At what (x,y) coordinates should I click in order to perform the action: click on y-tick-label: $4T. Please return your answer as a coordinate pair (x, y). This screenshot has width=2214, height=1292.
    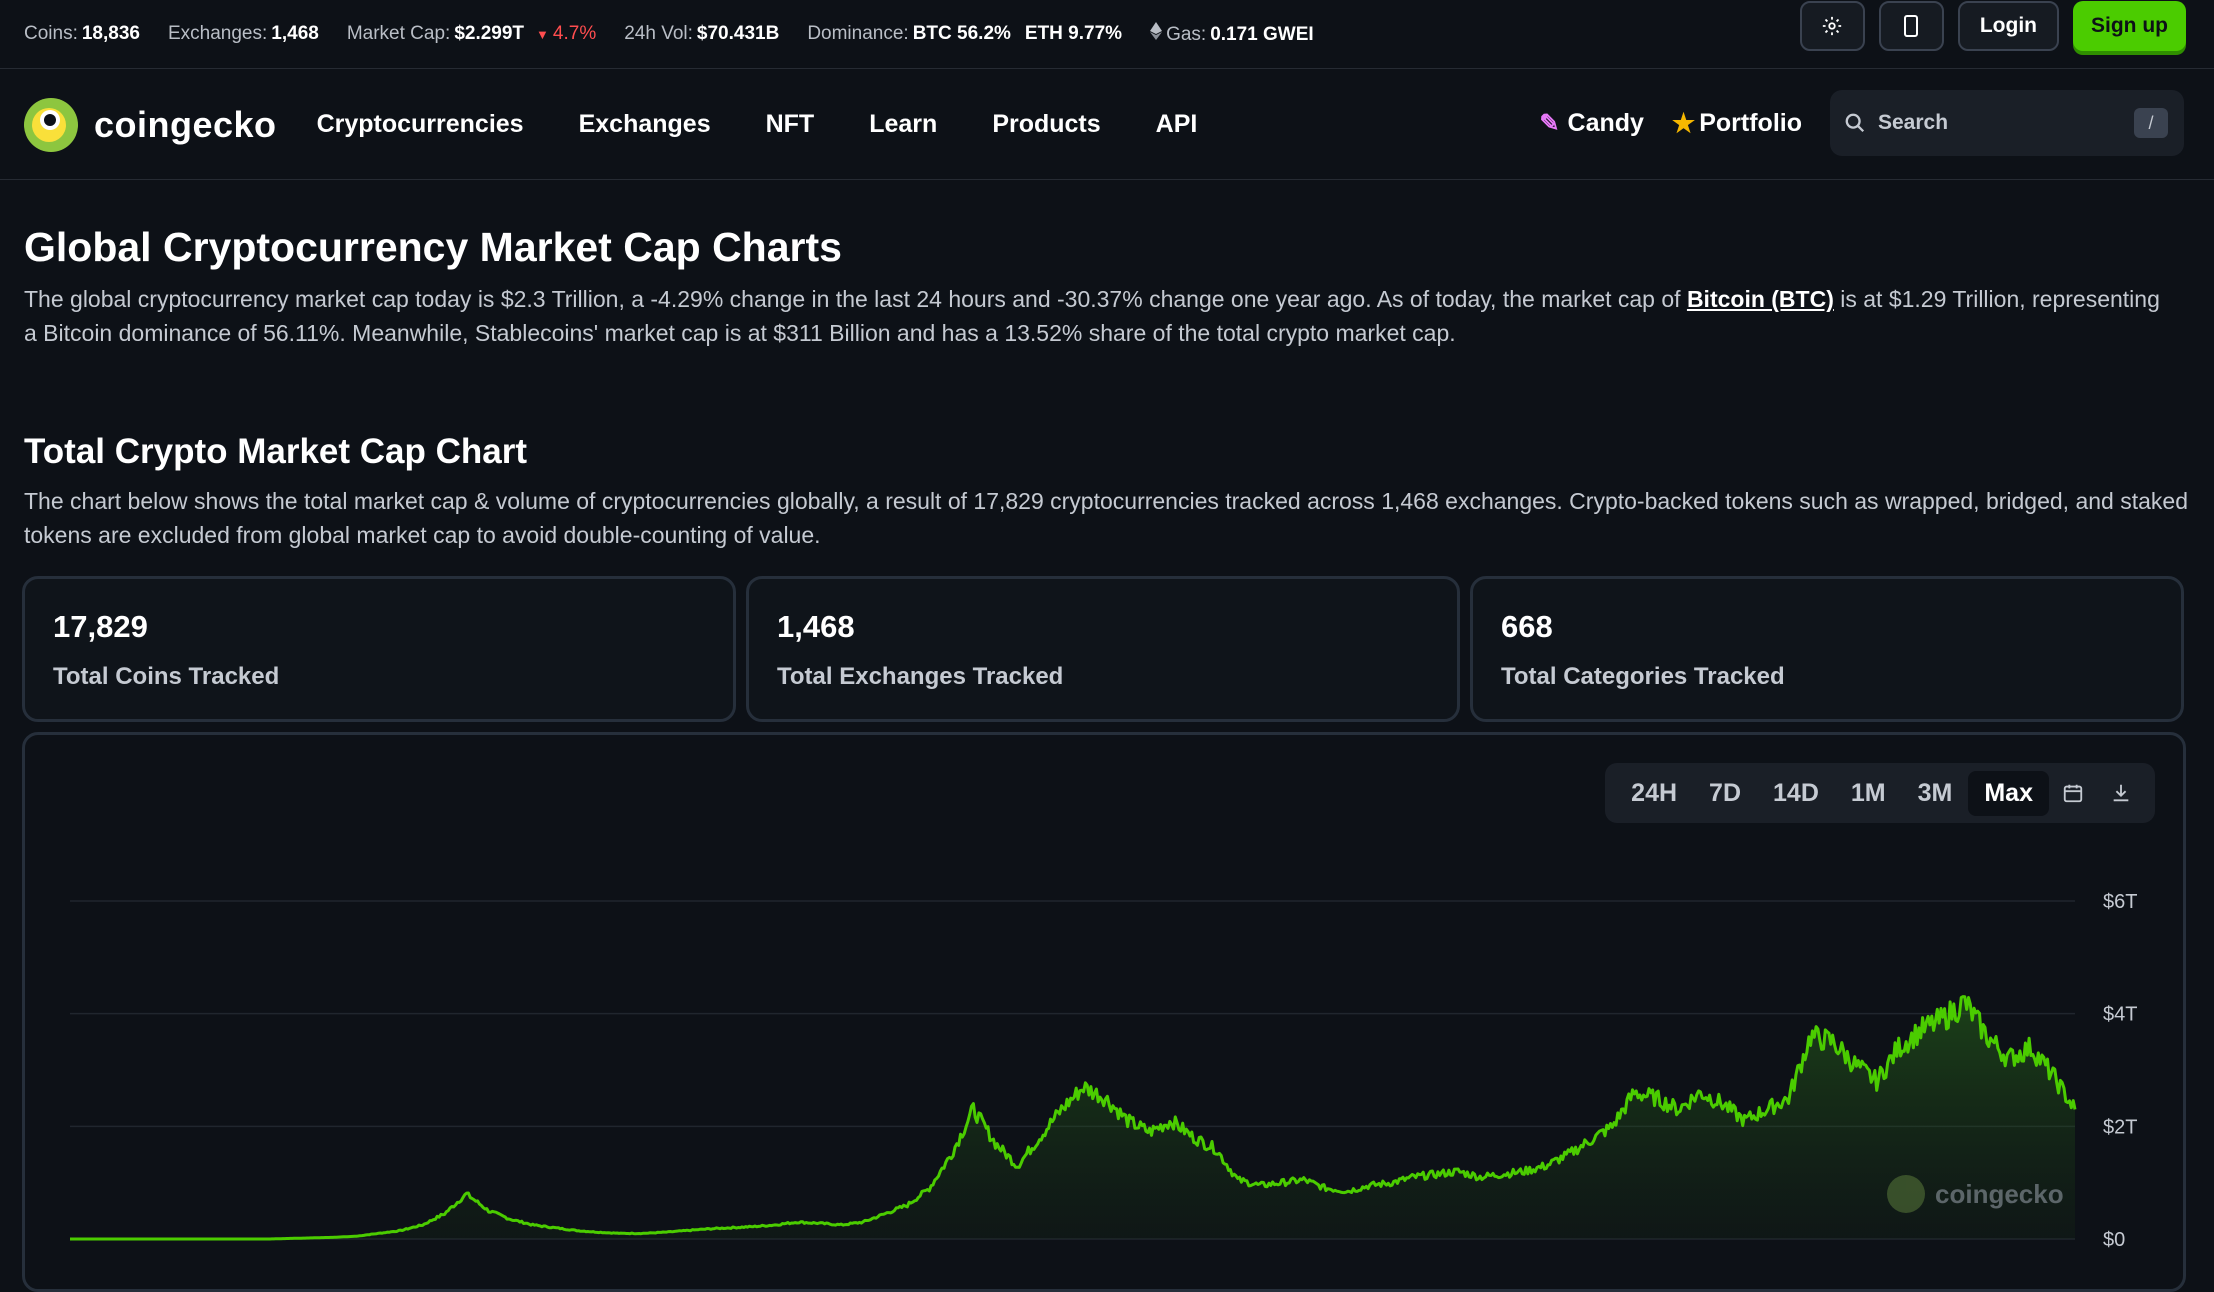
    Looking at the image, I should click on (2120, 1015).